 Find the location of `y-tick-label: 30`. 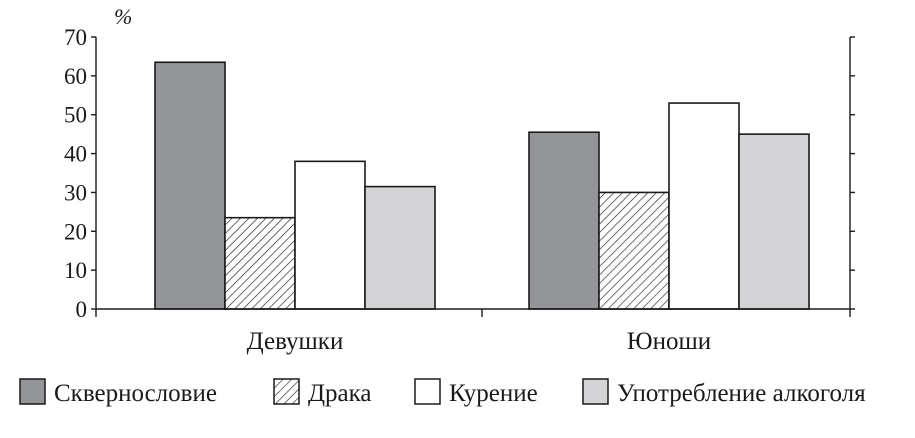

y-tick-label: 30 is located at coordinates (75, 192).